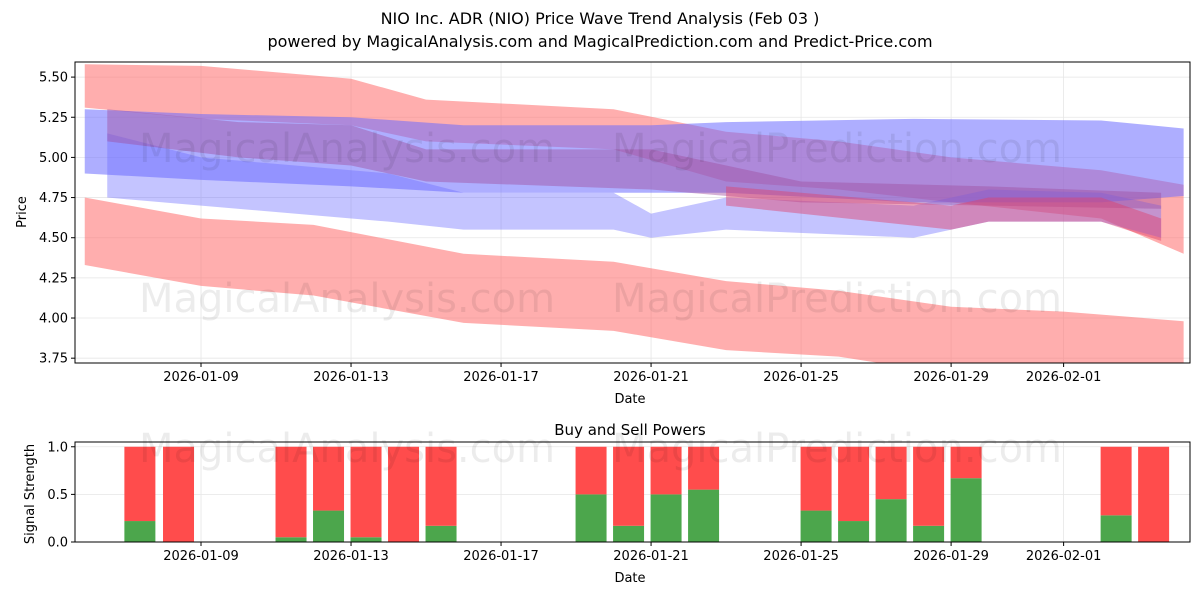  What do you see at coordinates (629, 578) in the screenshot?
I see `bar-xlabel: Date` at bounding box center [629, 578].